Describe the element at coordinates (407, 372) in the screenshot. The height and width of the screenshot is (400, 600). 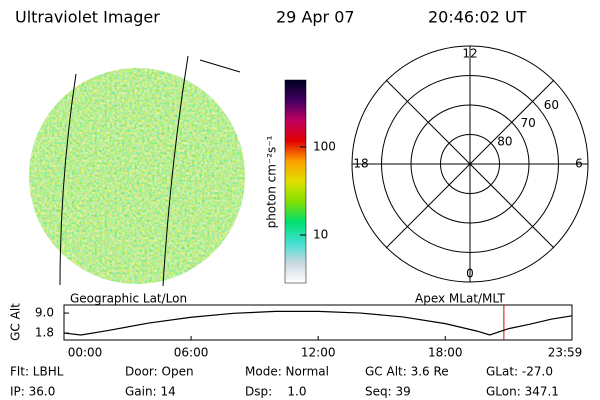
I see `status-field: GC Alt: 3.6 Re` at that location.